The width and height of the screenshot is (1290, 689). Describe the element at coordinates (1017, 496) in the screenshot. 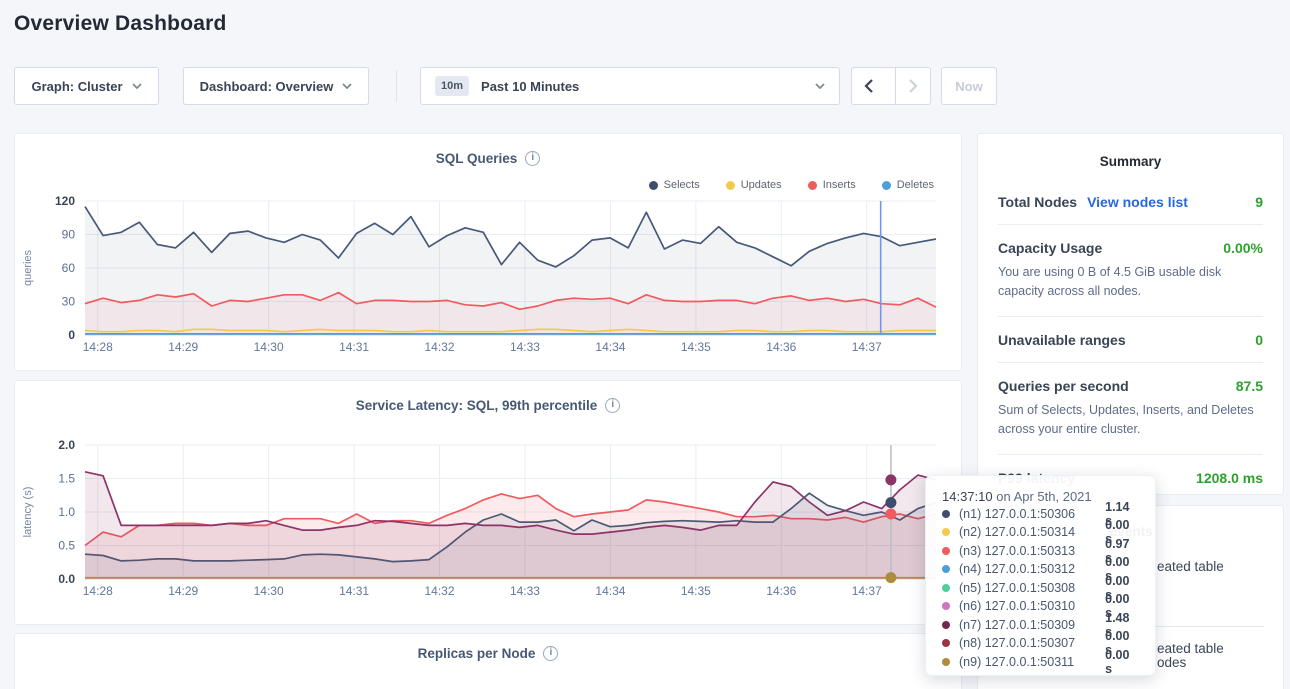

I see `tooltip-timestamp: 14:37:10 on Apr 5th, 2021` at that location.